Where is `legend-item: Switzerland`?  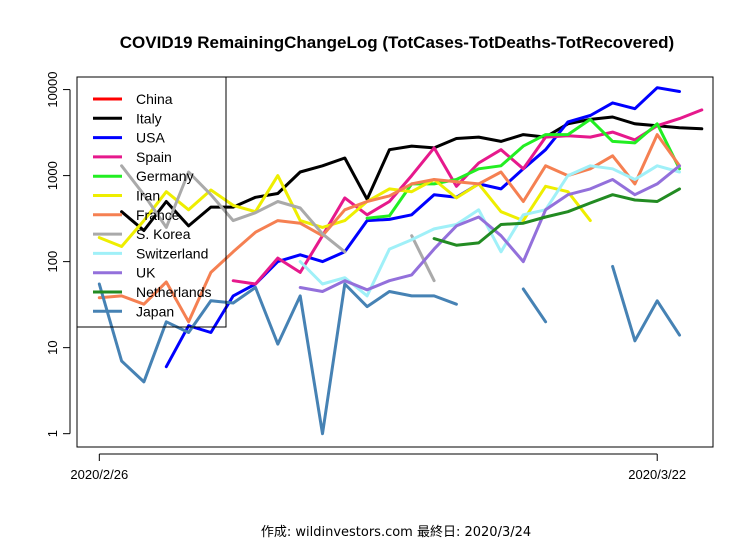
legend-item: Switzerland is located at coordinates (150, 253).